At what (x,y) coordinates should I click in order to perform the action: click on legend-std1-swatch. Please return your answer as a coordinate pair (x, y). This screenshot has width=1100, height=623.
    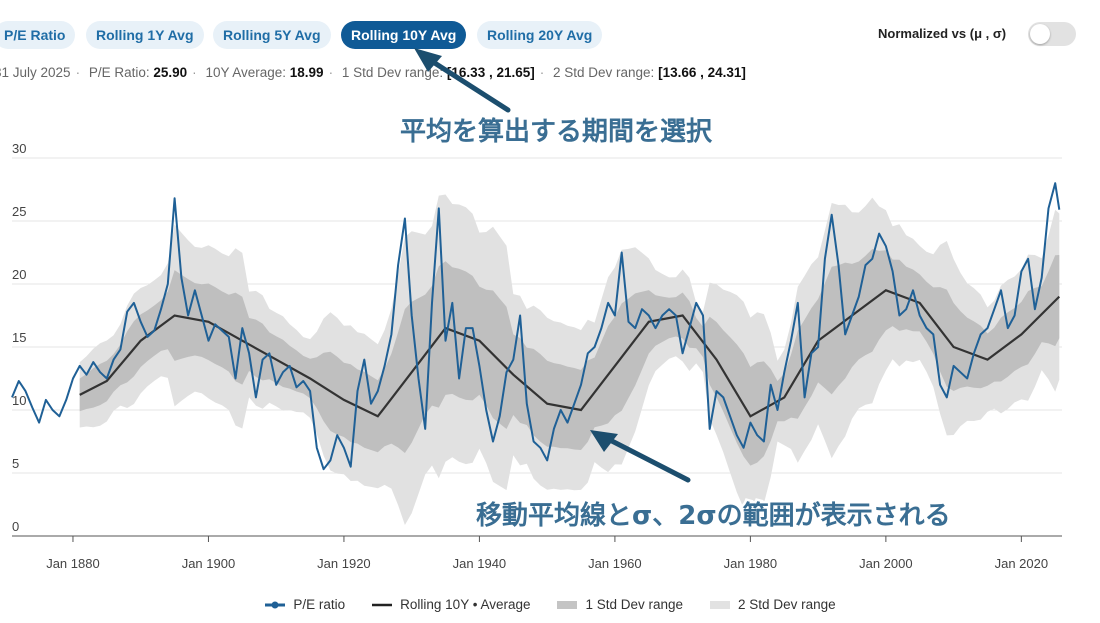
    Looking at the image, I should click on (567, 604).